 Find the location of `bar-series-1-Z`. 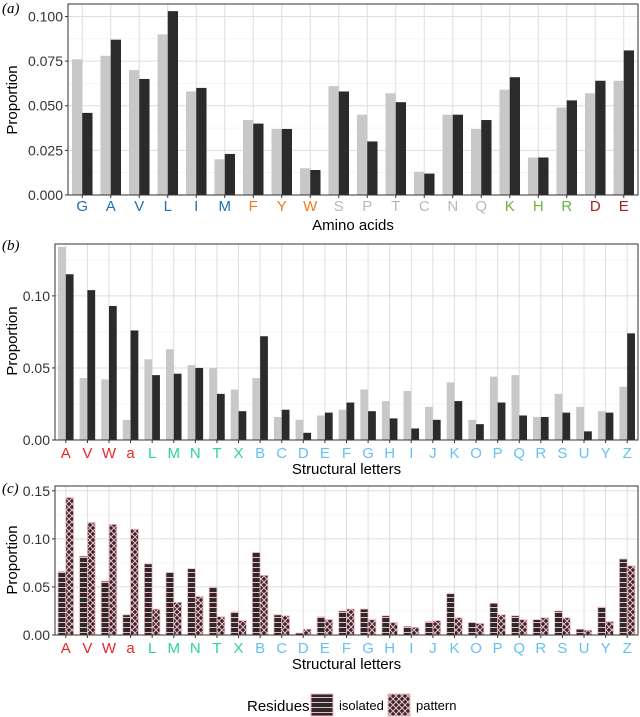

bar-series-1-Z is located at coordinates (623, 413).